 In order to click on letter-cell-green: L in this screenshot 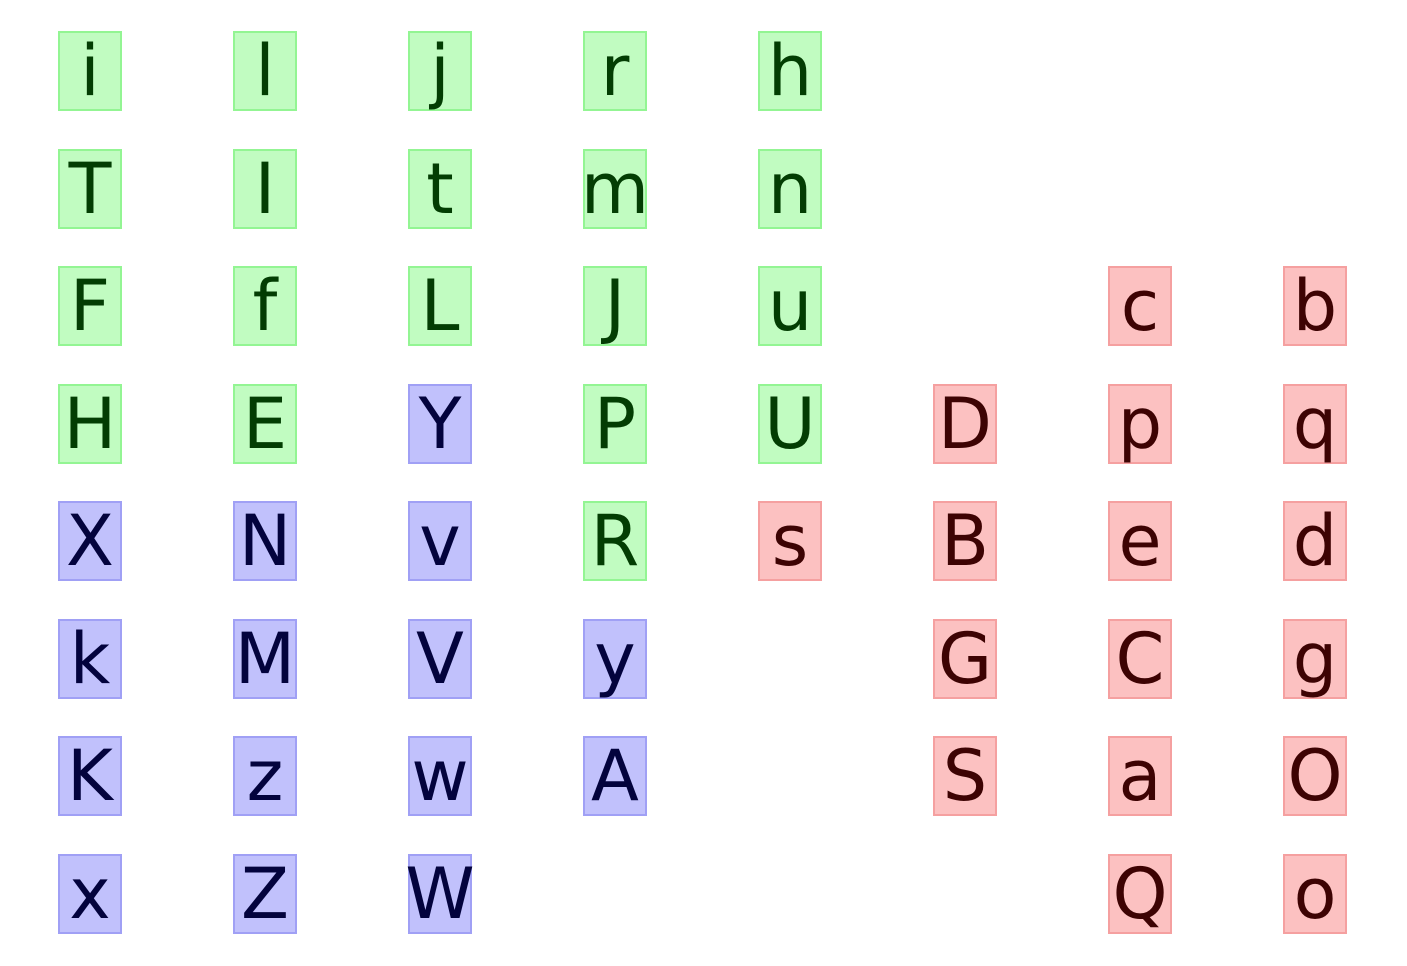, I will do `click(440, 306)`.